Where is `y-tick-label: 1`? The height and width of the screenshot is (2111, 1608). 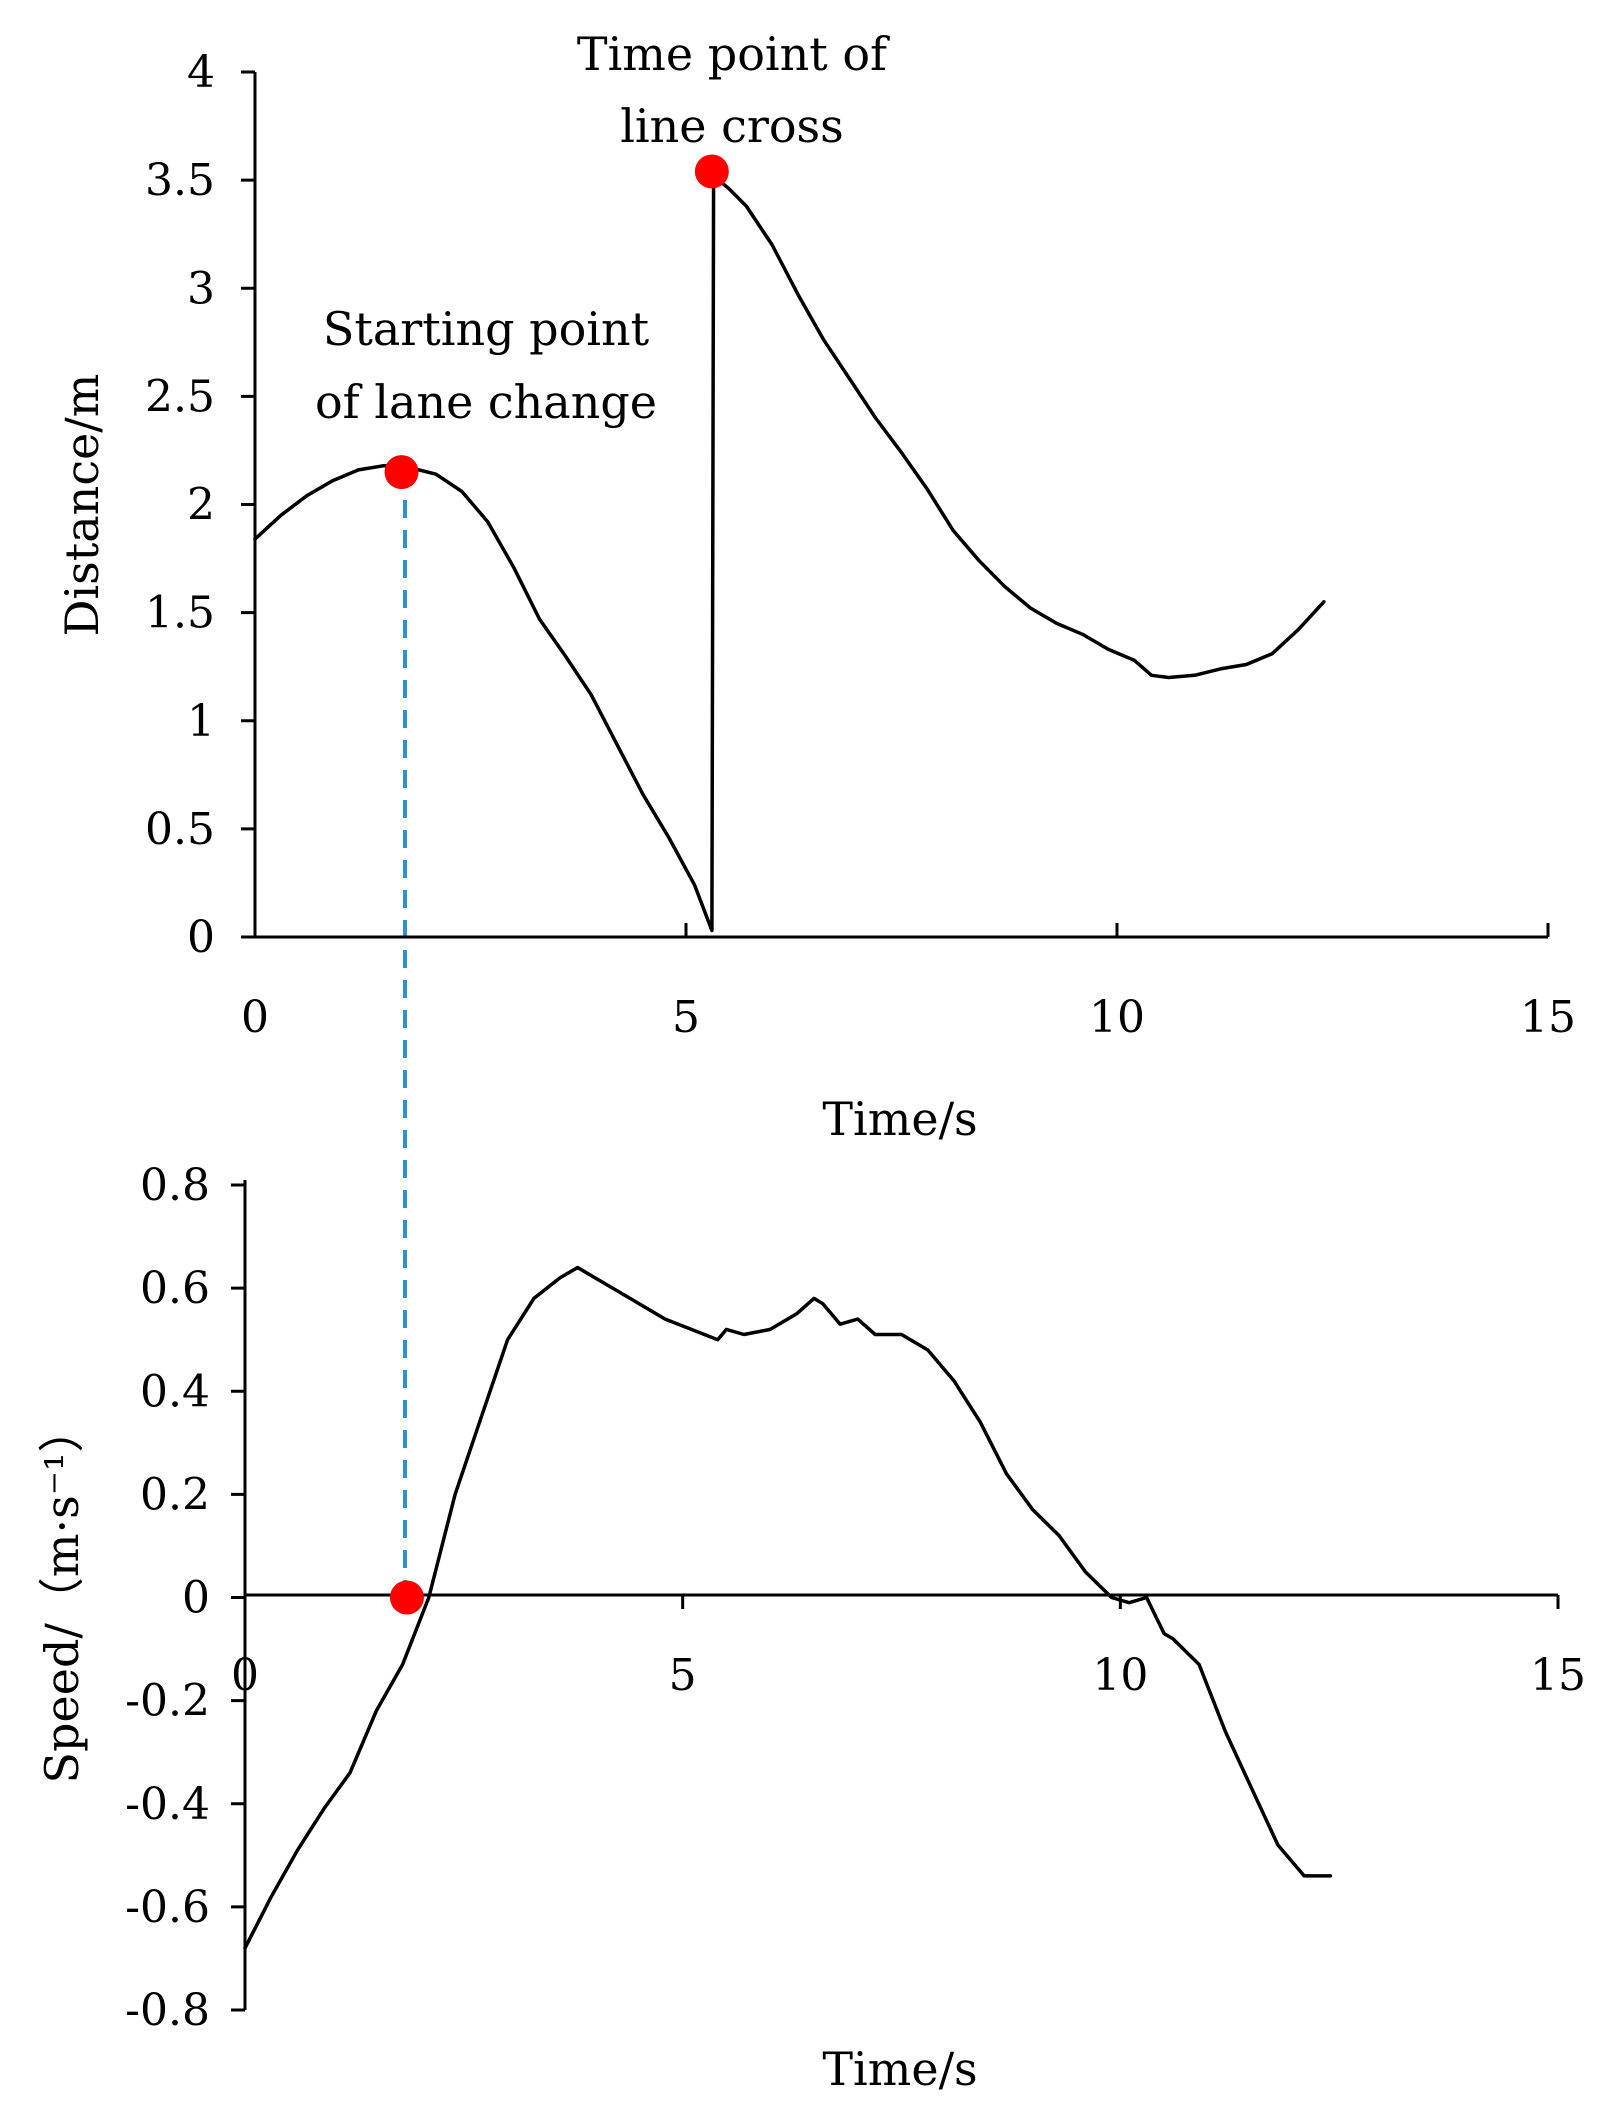 y-tick-label: 1 is located at coordinates (201, 721).